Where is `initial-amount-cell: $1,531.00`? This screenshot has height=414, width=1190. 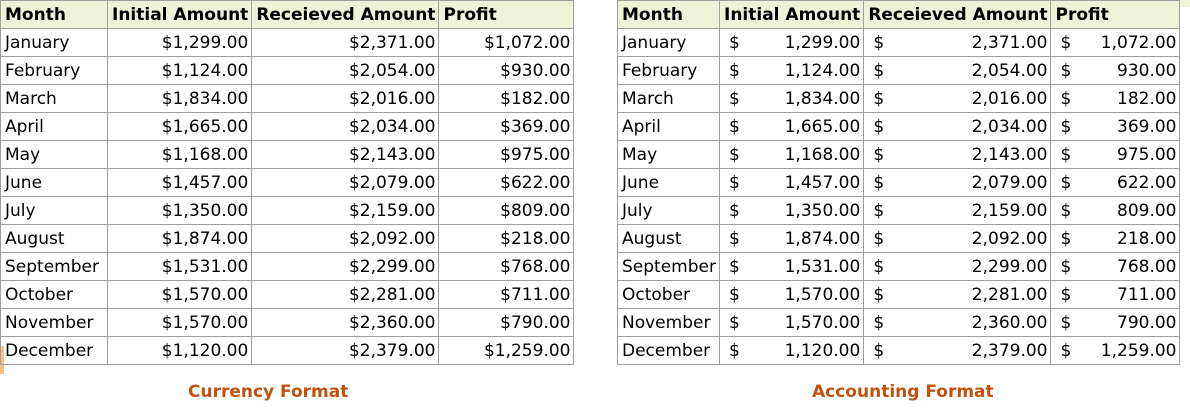
initial-amount-cell: $1,531.00 is located at coordinates (791, 266).